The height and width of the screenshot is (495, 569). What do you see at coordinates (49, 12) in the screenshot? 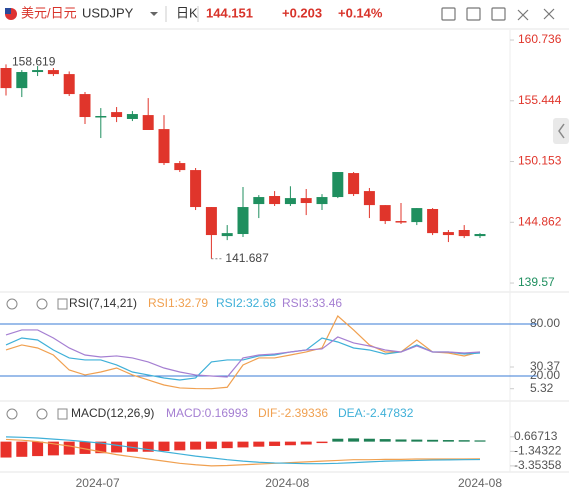
I see `pair-name: 美元/日元` at bounding box center [49, 12].